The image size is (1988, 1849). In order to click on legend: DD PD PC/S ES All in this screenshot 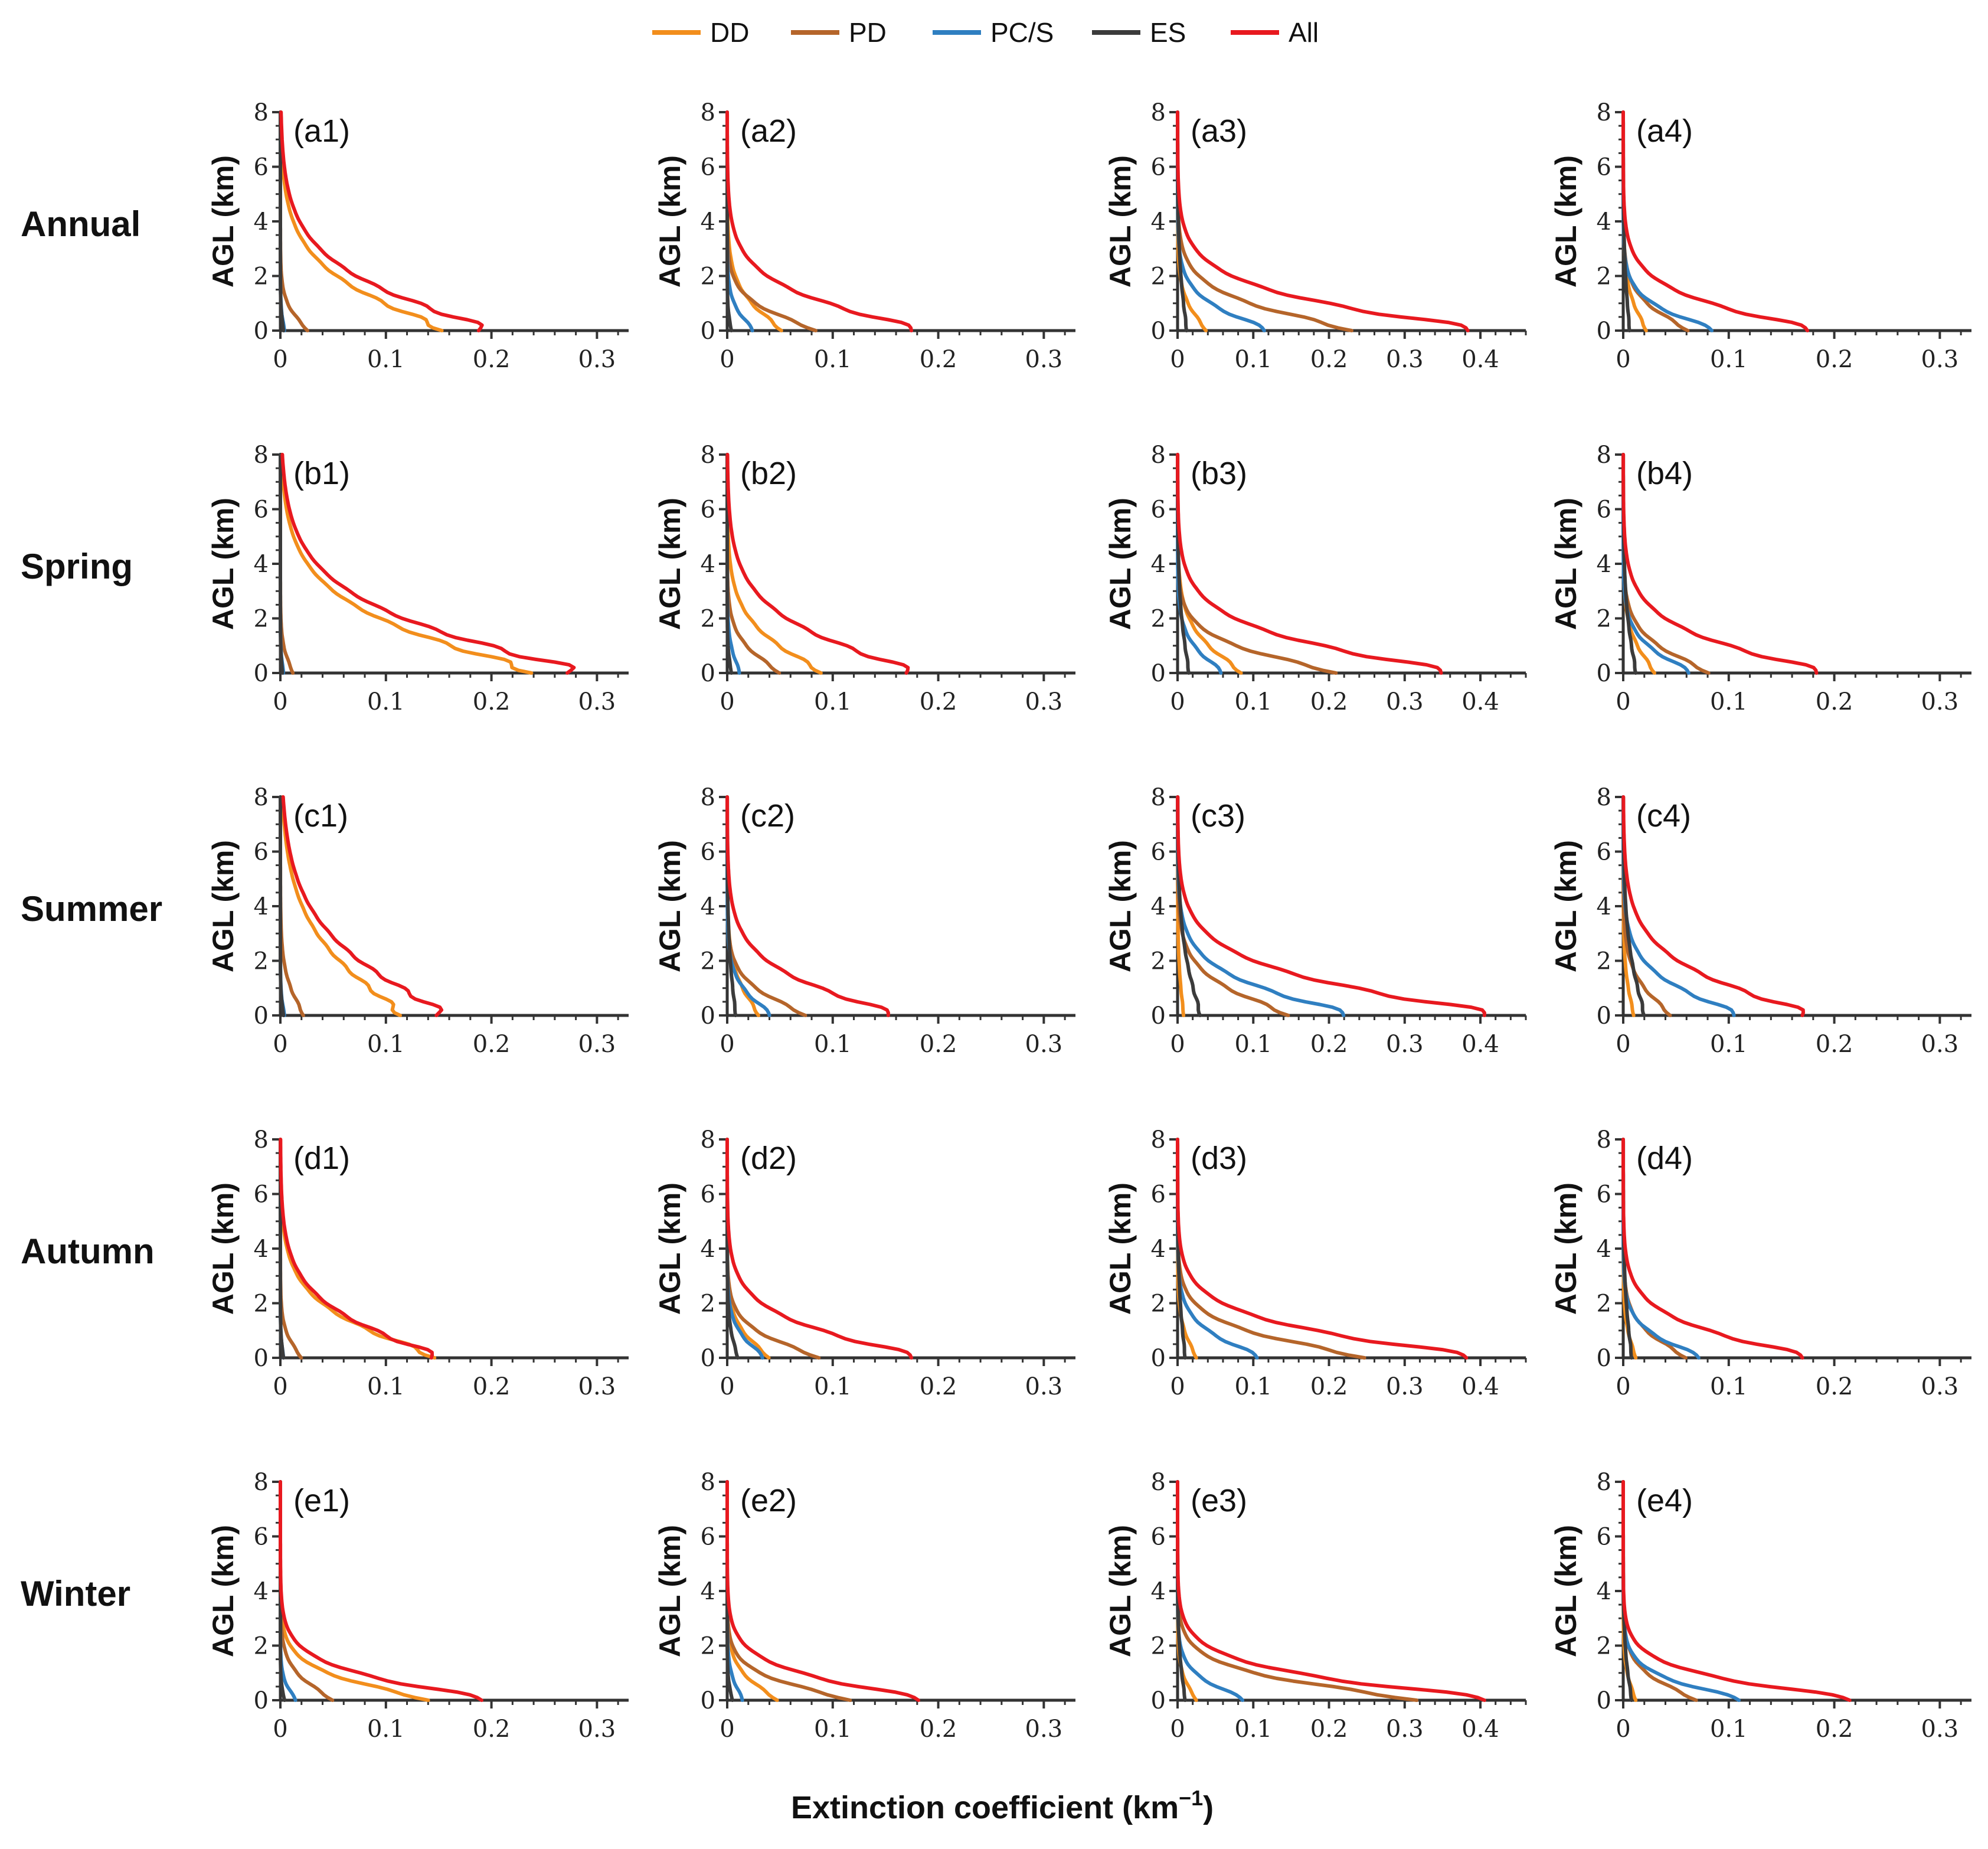, I will do `click(985, 32)`.